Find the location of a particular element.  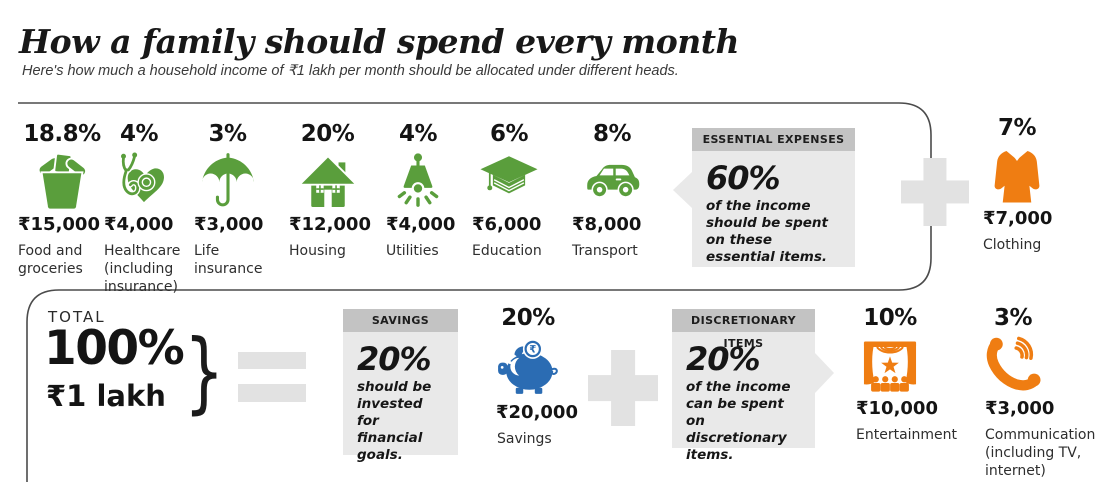

savings-item: 20% ₹ ₹20,000 Savings is located at coordinates (534, 376).